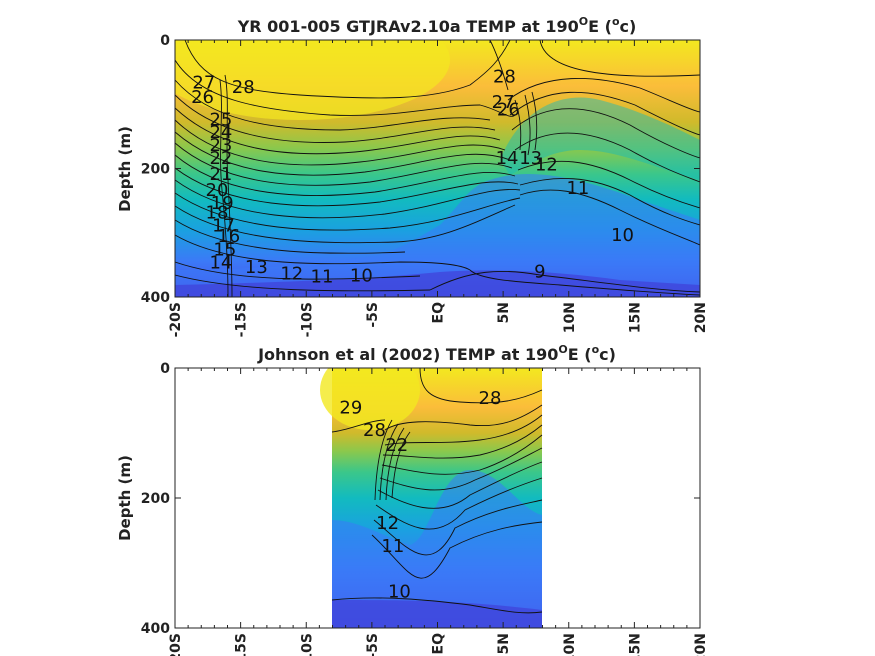 The height and width of the screenshot is (656, 875). I want to click on top-warm-south, so click(312, 80).